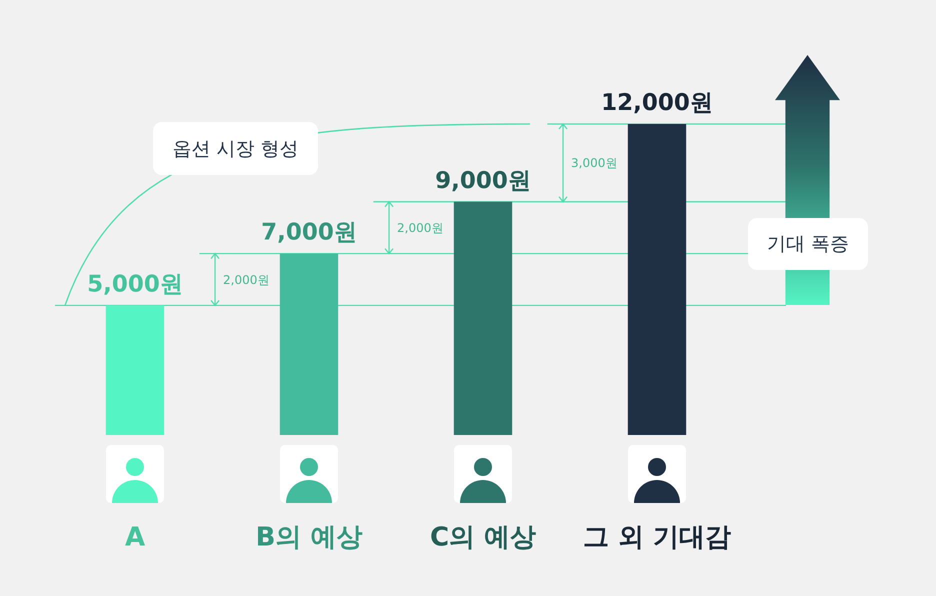 The width and height of the screenshot is (936, 596). What do you see at coordinates (135, 284) in the screenshot?
I see `data-label: 5,000원` at bounding box center [135, 284].